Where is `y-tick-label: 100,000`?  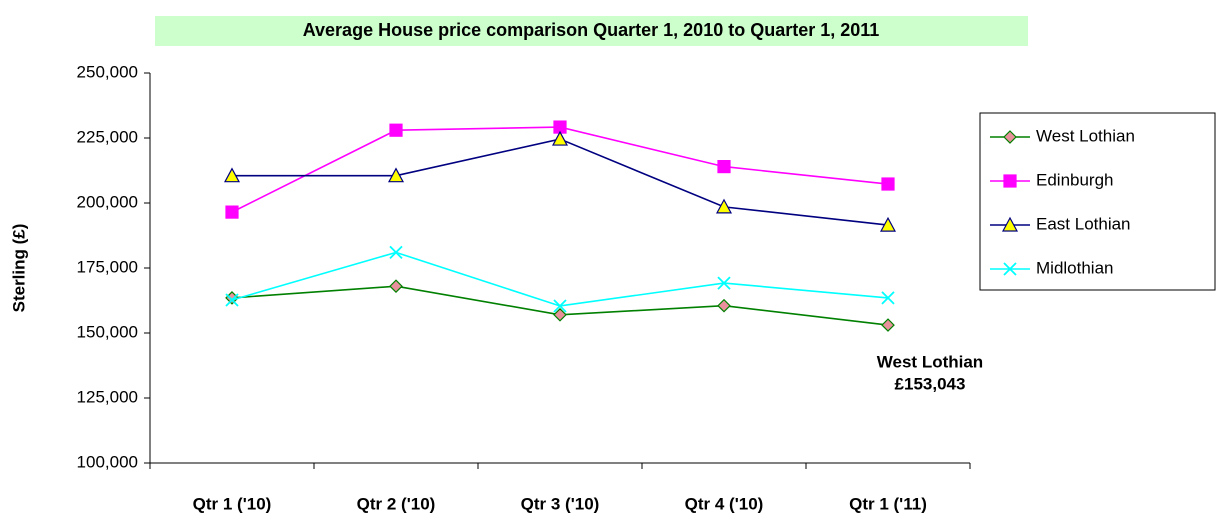 y-tick-label: 100,000 is located at coordinates (107, 461).